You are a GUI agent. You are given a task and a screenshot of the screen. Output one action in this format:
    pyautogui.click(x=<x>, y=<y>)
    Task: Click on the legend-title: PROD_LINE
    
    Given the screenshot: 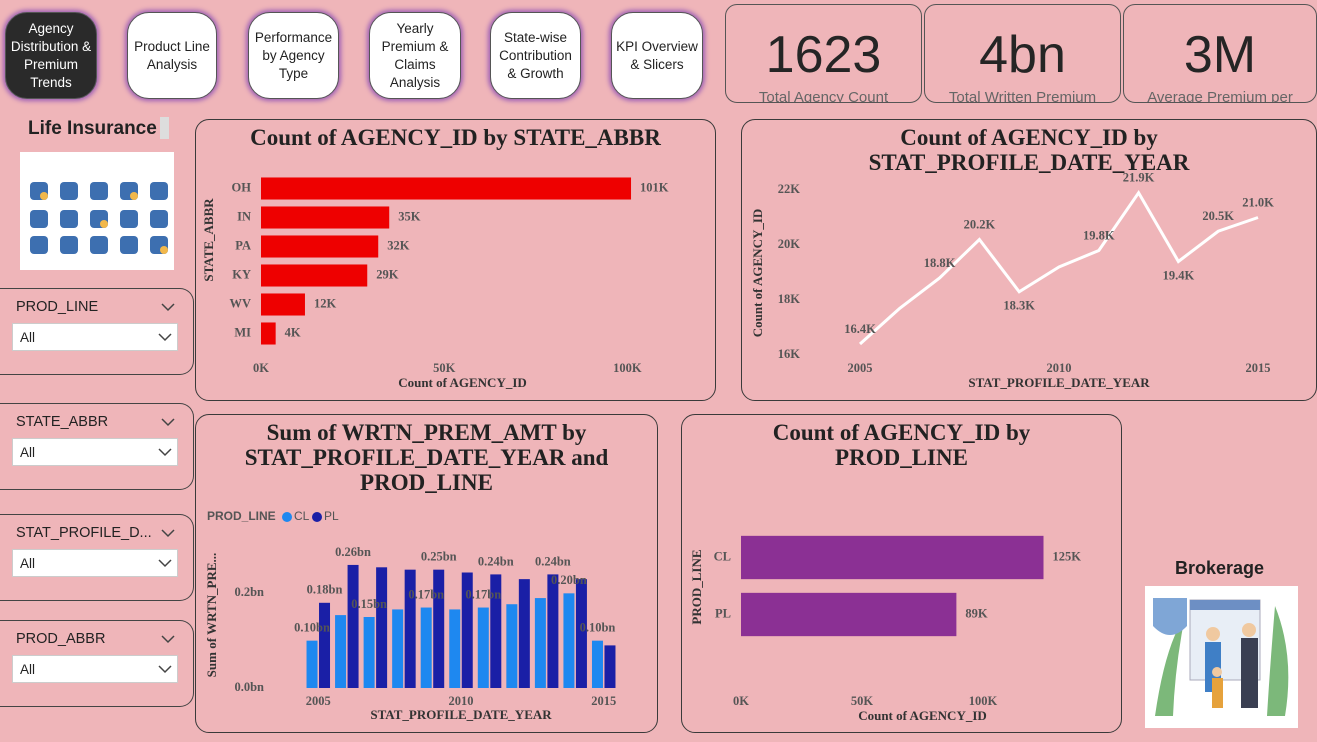 What is the action you would take?
    pyautogui.click(x=241, y=516)
    